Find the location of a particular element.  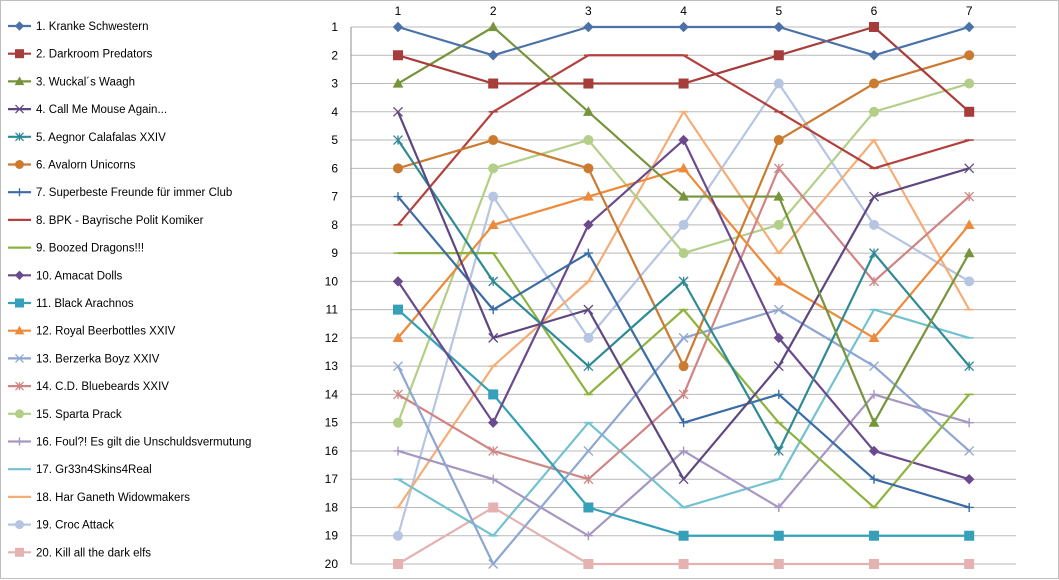

y-tick-label: 14 is located at coordinates (332, 394).